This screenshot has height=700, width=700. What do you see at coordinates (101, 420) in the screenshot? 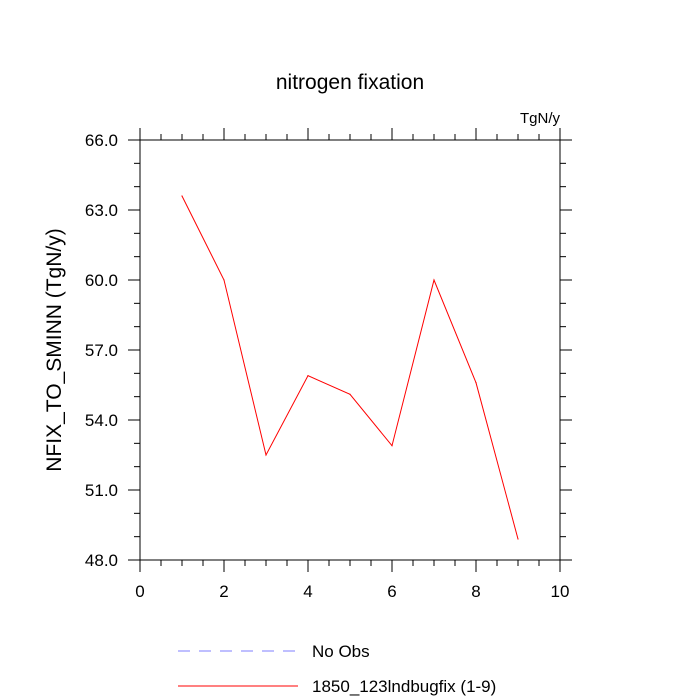
I see `y-tick-label: 54.0` at bounding box center [101, 420].